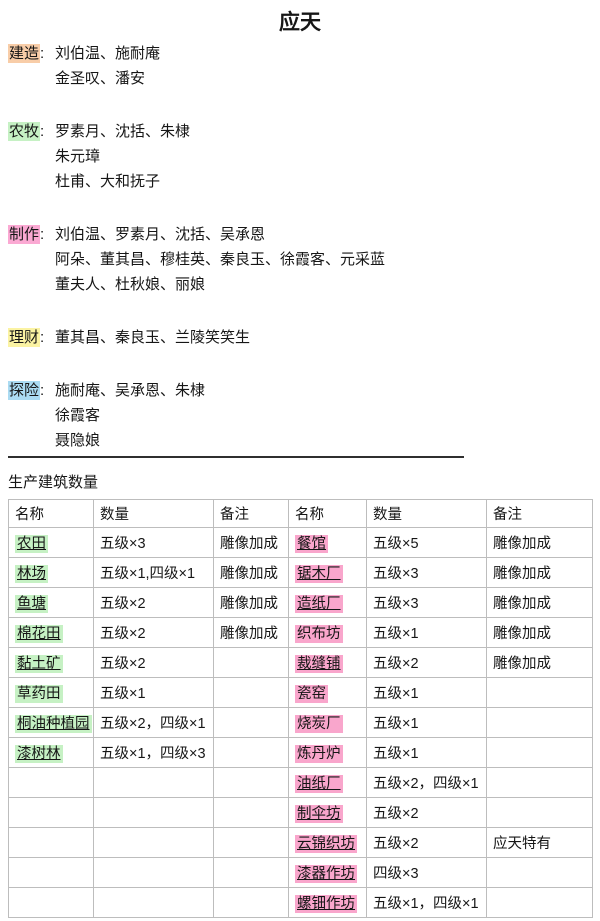 The image size is (600, 921). I want to click on building-name-cell: 造纸厂, so click(327, 602).